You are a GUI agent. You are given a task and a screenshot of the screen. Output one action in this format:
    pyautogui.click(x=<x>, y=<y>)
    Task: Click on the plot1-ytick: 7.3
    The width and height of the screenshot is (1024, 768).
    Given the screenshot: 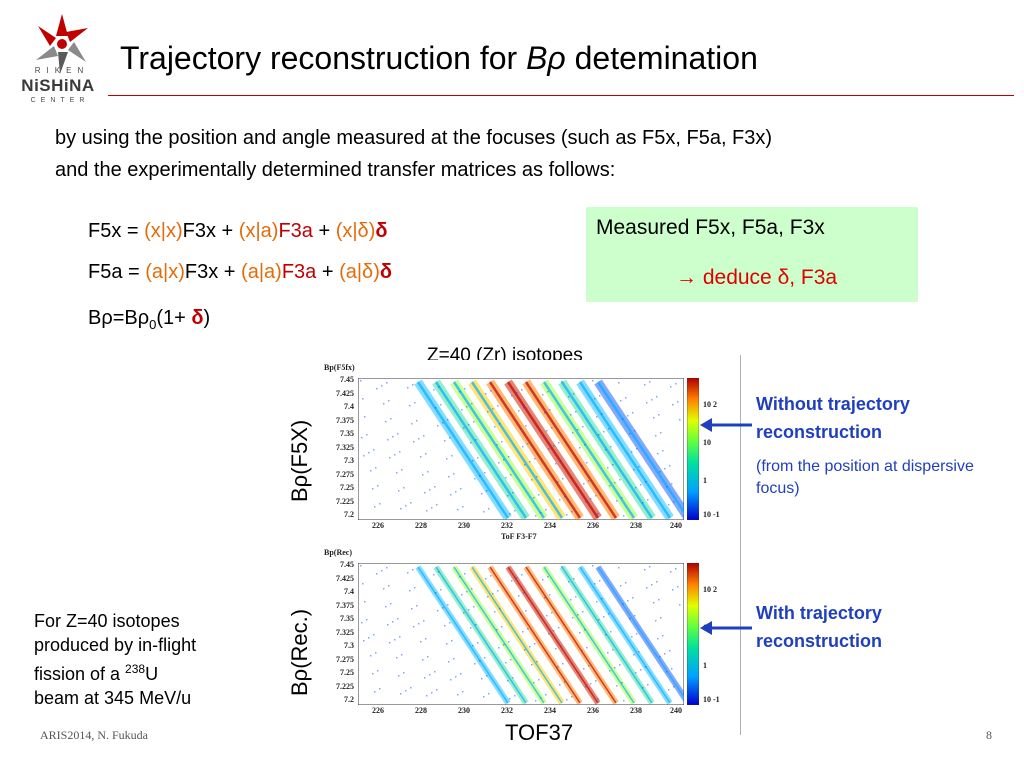 What is the action you would take?
    pyautogui.click(x=349, y=460)
    